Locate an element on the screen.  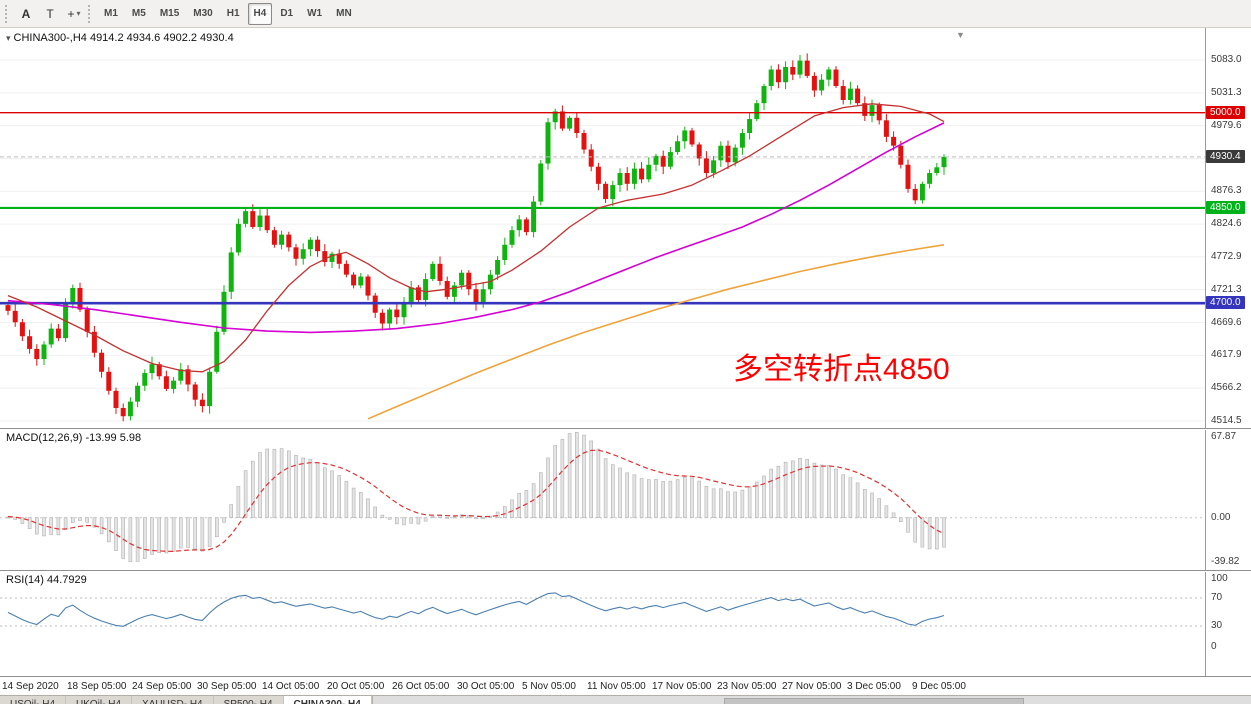
time-axis-label: 9 Dec 05:00 is located at coordinates (939, 686).